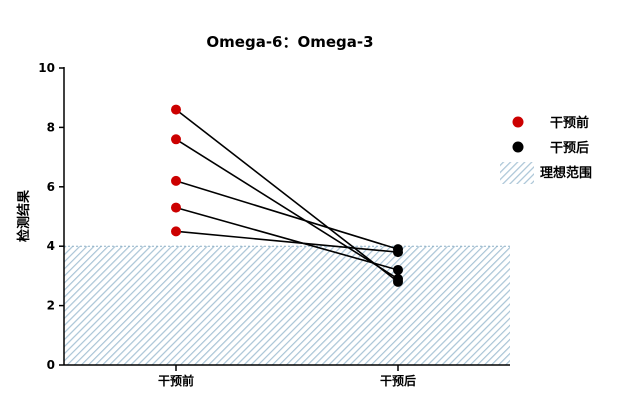 The image size is (640, 410). Describe the element at coordinates (51, 306) in the screenshot. I see `y-tick-label: 2` at that location.